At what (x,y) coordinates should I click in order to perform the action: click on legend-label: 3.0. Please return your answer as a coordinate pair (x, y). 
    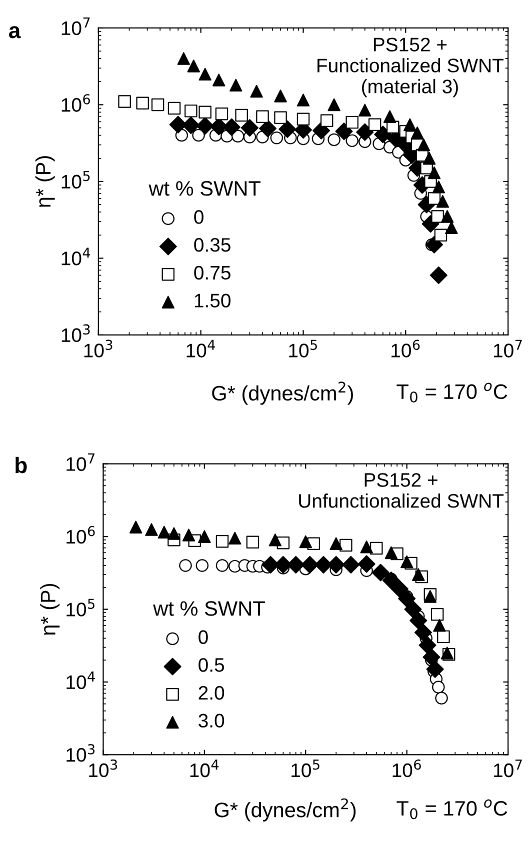
    Looking at the image, I should click on (211, 721).